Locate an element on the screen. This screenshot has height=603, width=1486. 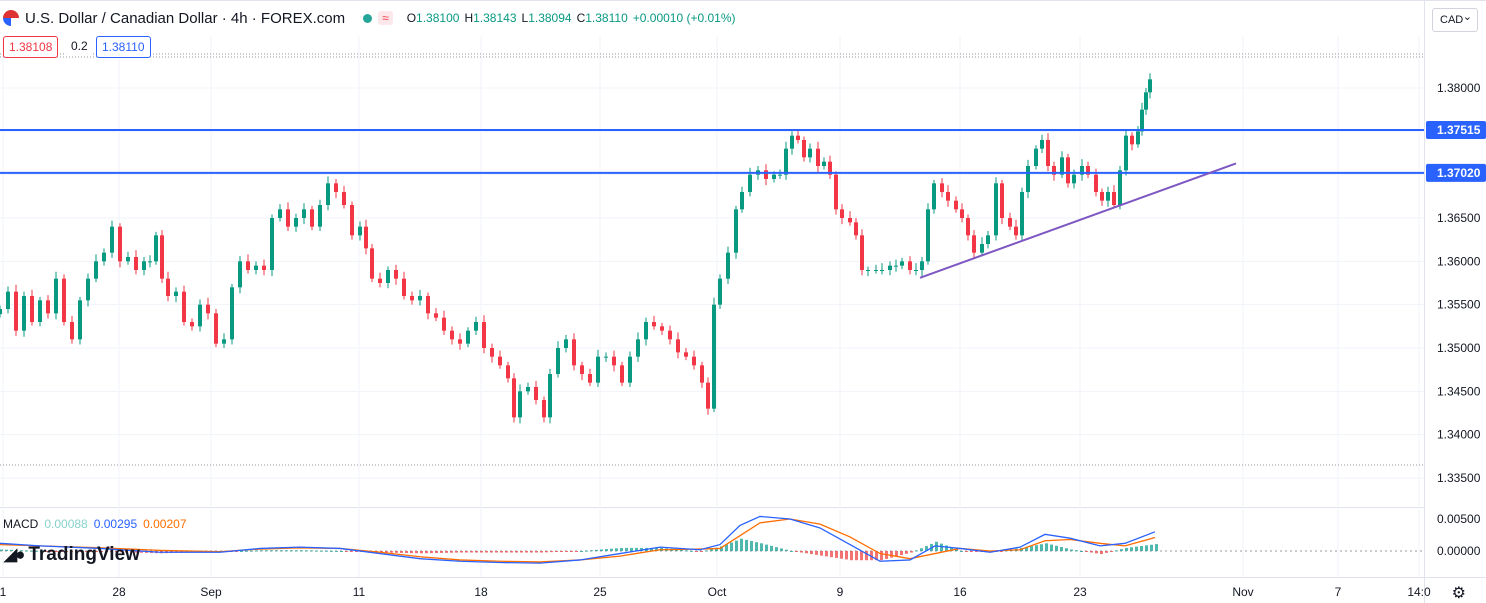
currency-select: CAD is located at coordinates (1455, 19).